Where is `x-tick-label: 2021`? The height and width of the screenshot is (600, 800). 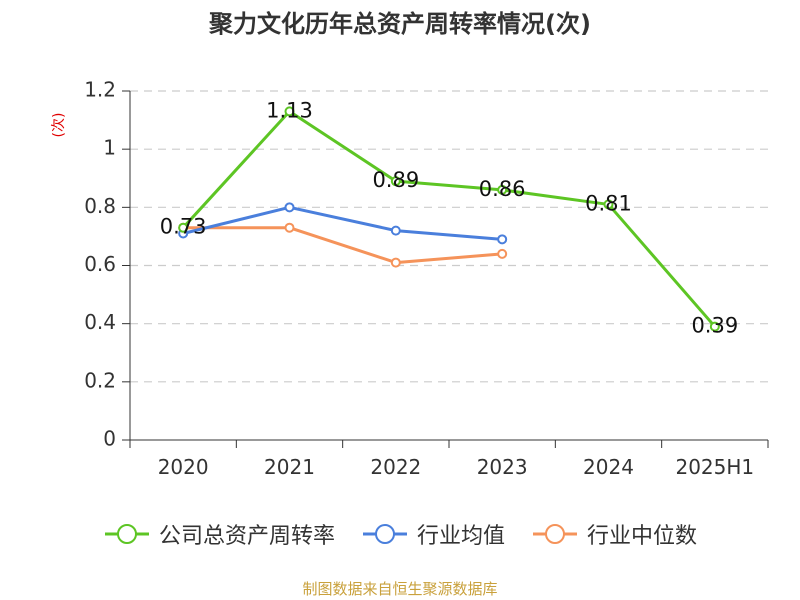
x-tick-label: 2021 is located at coordinates (289, 467).